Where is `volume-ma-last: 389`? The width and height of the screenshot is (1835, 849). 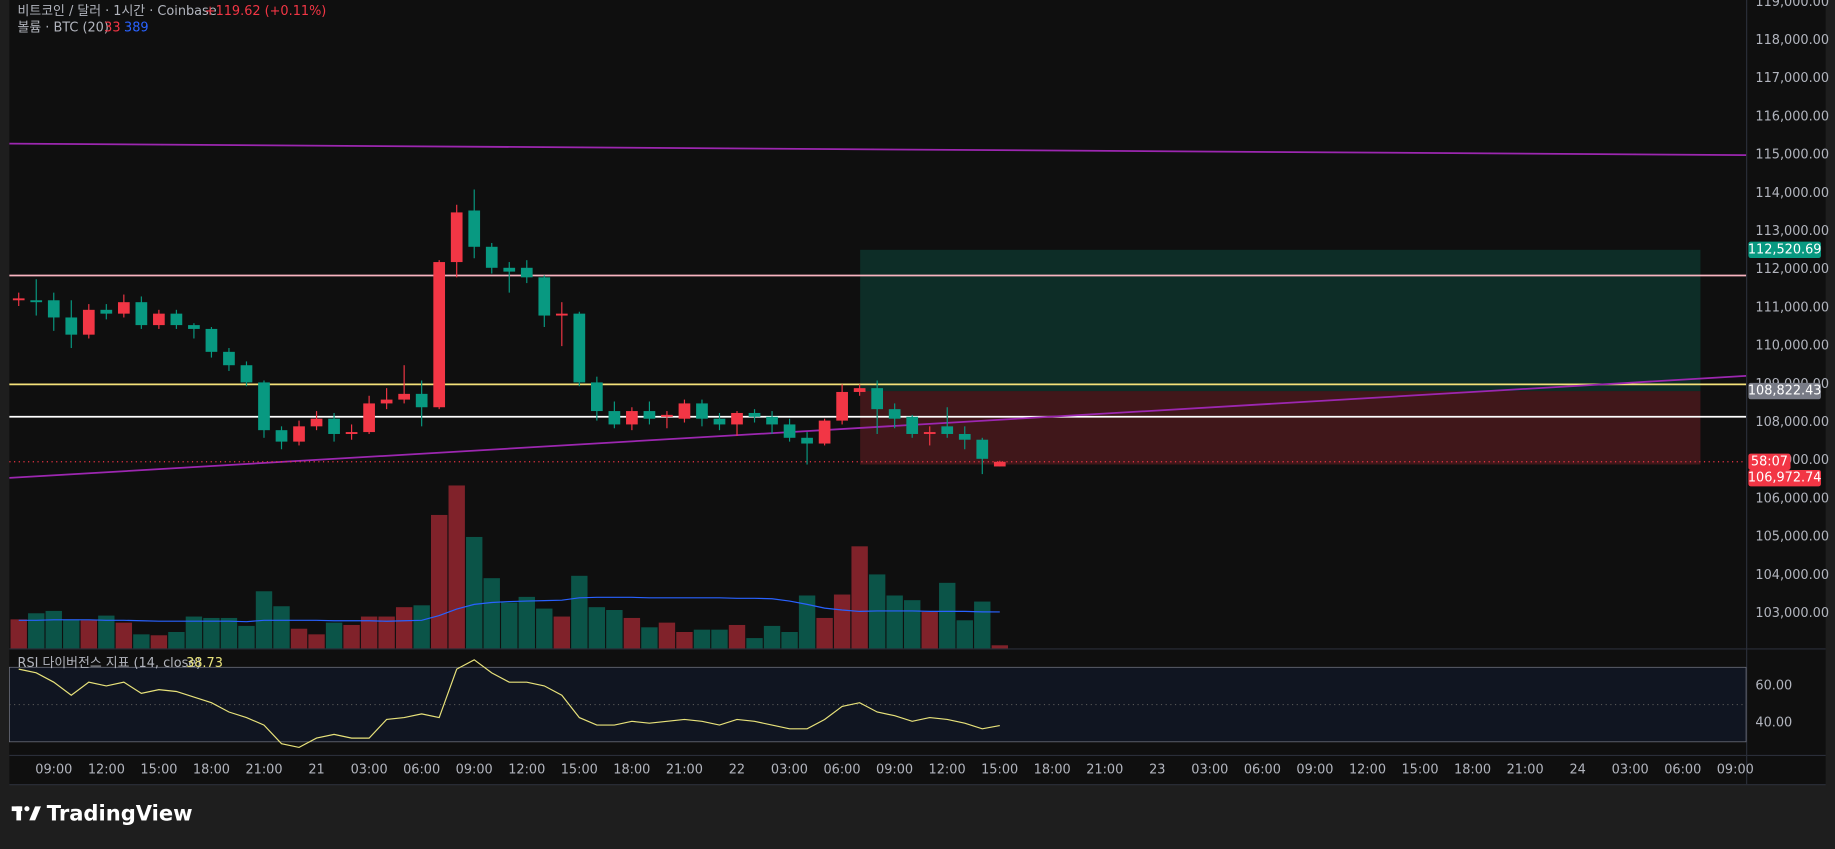
volume-ma-last: 389 is located at coordinates (136, 28).